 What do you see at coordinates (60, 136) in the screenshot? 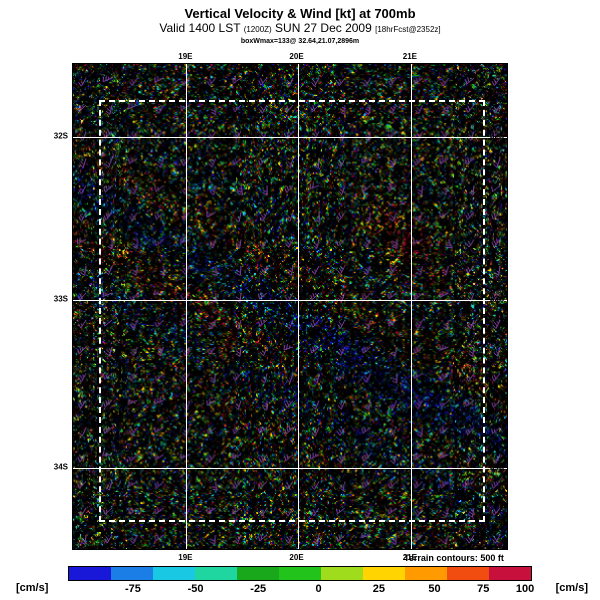
I see `lat-tick-label-left: 32S` at bounding box center [60, 136].